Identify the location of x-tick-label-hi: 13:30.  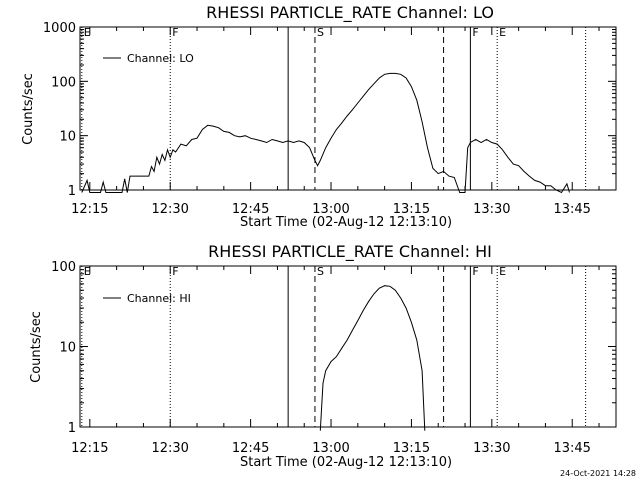
(491, 448).